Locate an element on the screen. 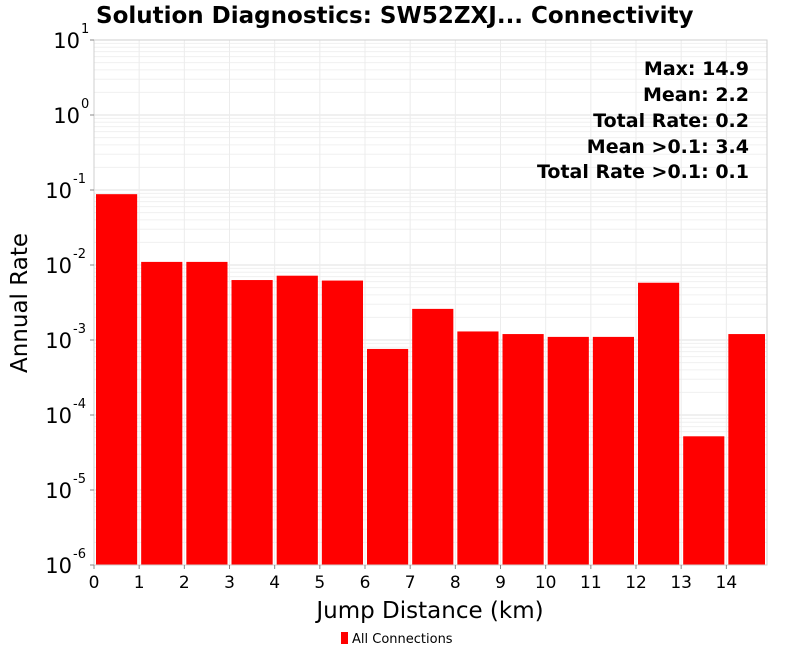  x-tick-label: 0 is located at coordinates (94, 583).